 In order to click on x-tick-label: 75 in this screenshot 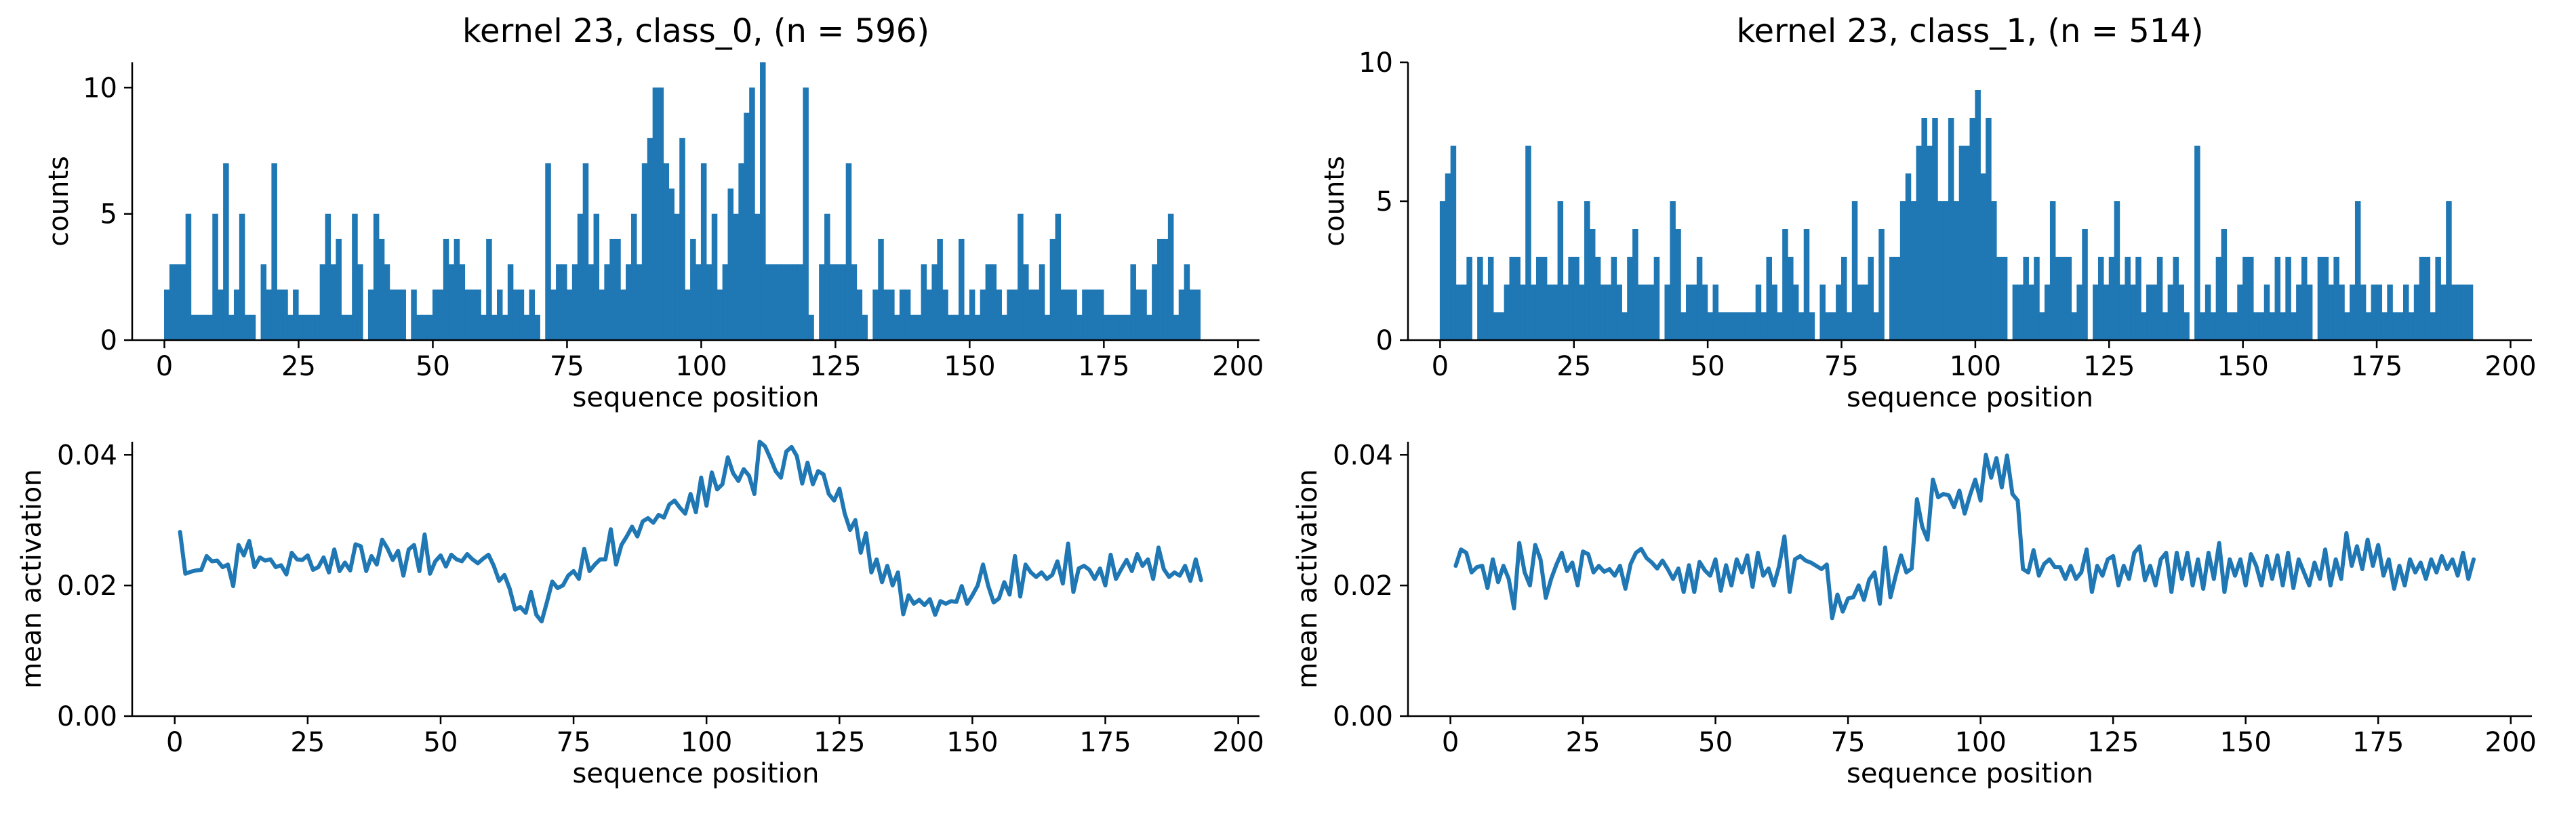, I will do `click(567, 366)`.